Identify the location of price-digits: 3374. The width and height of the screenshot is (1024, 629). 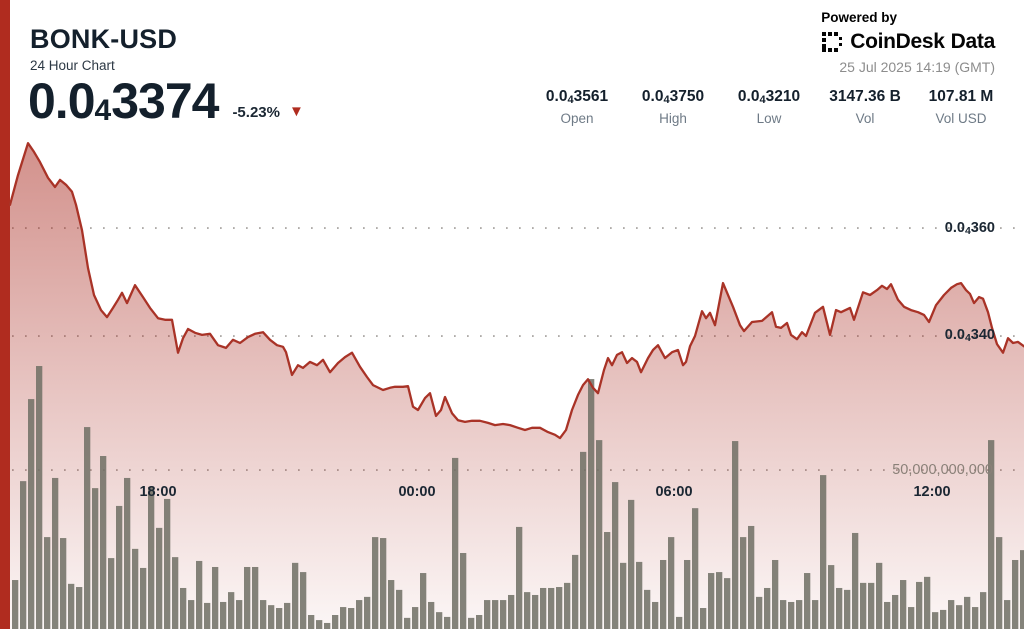
(165, 101).